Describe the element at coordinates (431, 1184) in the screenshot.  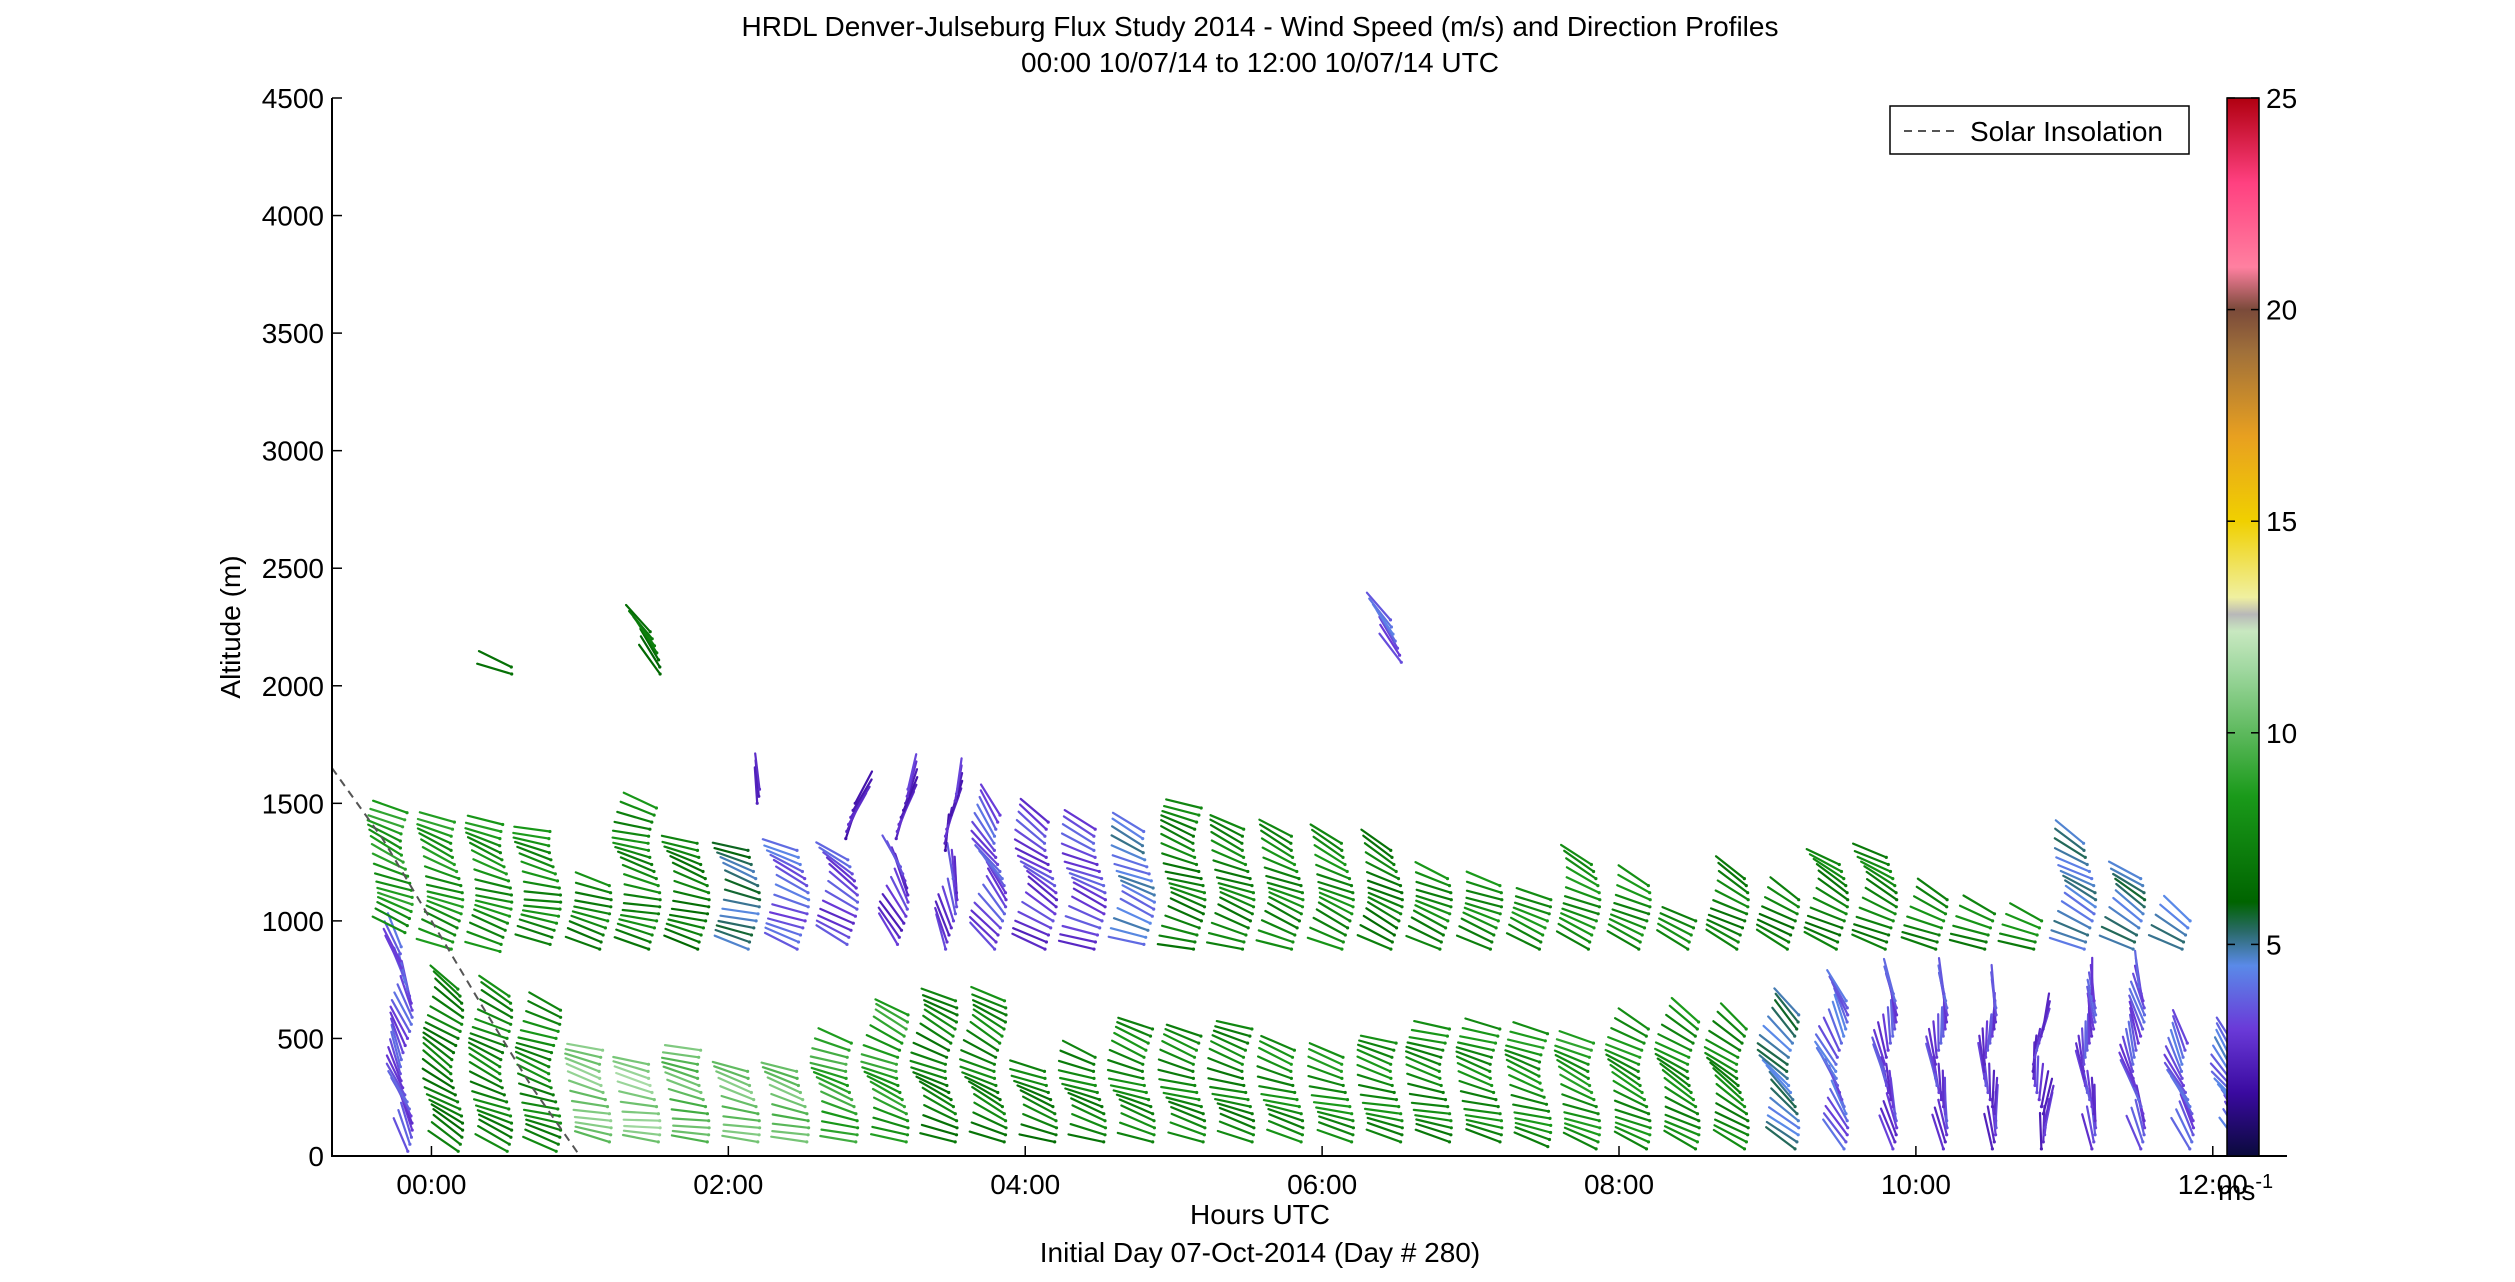
I see `x-tick-label: 00:00` at that location.